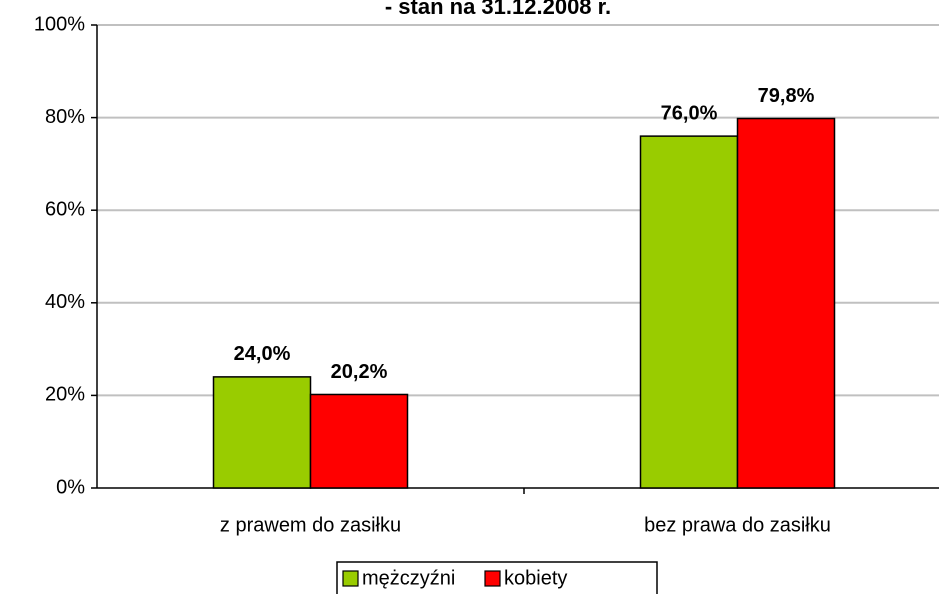 Image resolution: width=939 pixels, height=594 pixels. What do you see at coordinates (535, 578) in the screenshot?
I see `legend-label: kobiety` at bounding box center [535, 578].